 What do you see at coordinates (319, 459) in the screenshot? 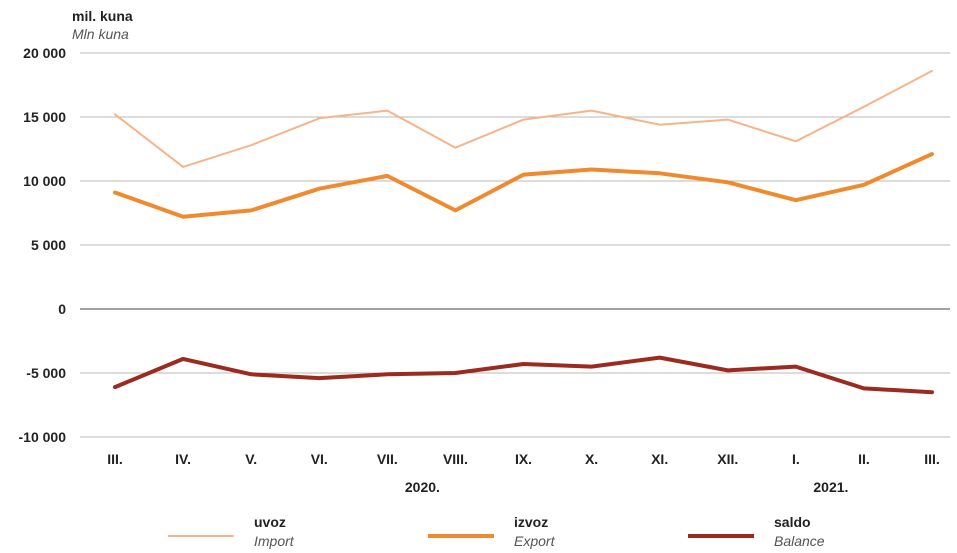
I see `x-tick-label: VI.` at bounding box center [319, 459].